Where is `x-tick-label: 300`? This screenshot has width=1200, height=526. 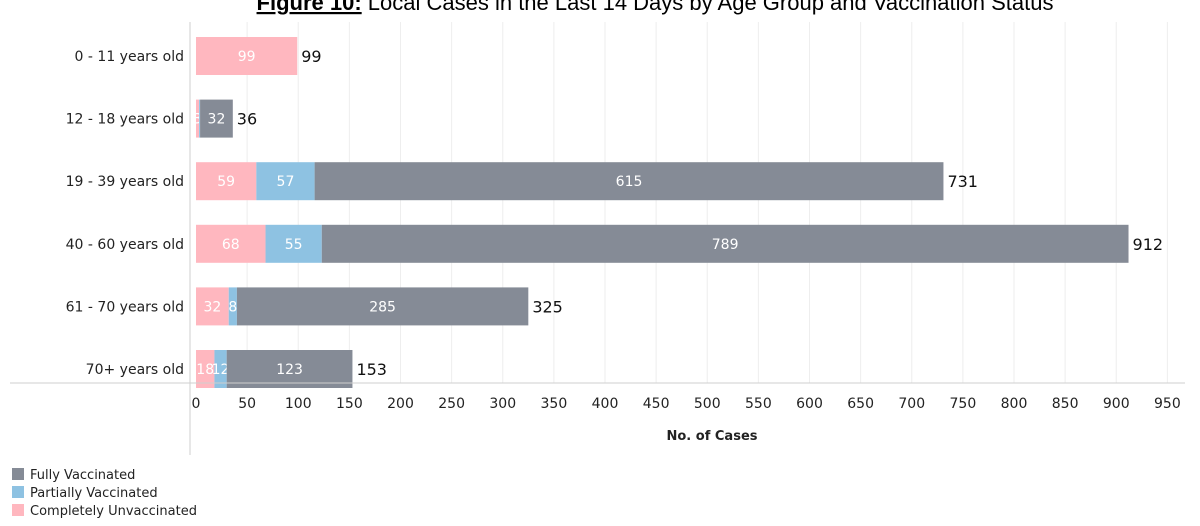
x-tick-label: 300 is located at coordinates (502, 404).